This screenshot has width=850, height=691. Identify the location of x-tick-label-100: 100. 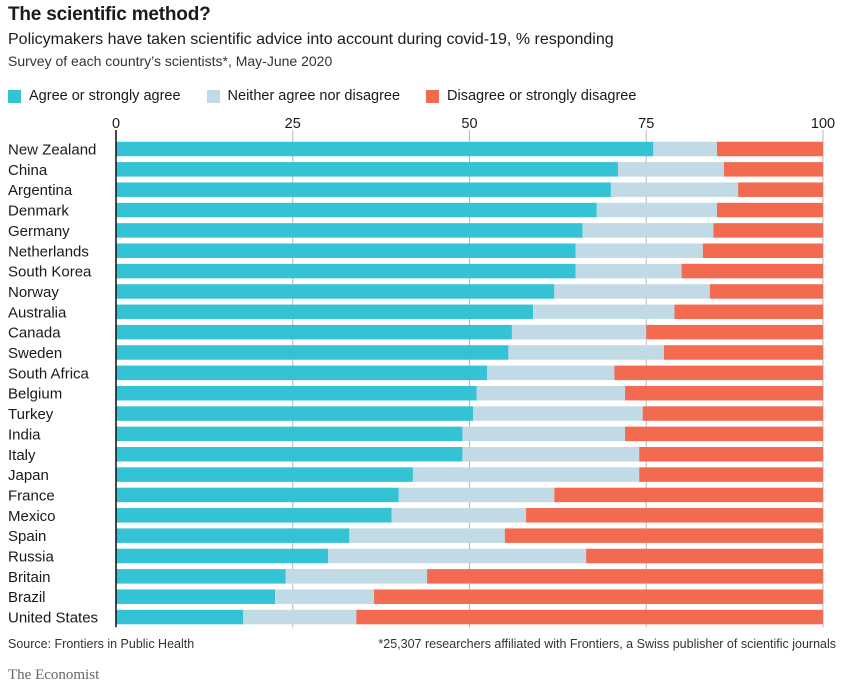
(823, 124).